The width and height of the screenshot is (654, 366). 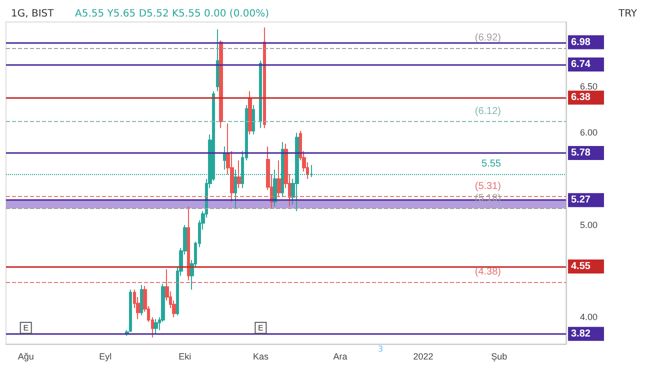 What do you see at coordinates (589, 133) in the screenshot?
I see `y-tick-label: 6.00` at bounding box center [589, 133].